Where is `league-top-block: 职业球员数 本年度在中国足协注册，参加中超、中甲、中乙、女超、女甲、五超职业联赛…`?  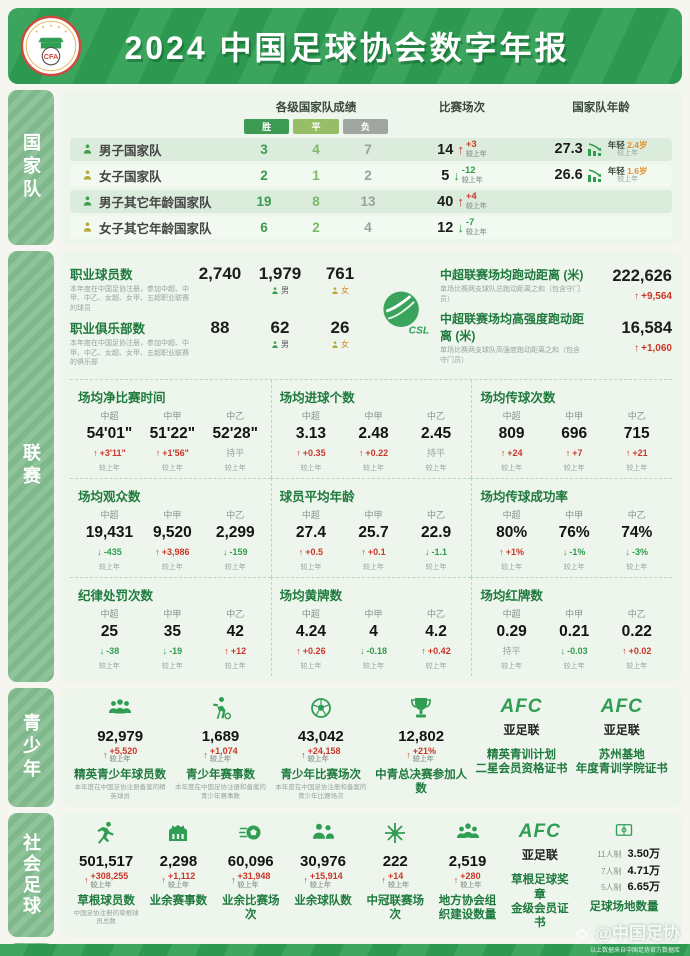
league-top-block: 职业球员数 本年度在中国足协注册，参加中超、中甲、中乙、女超、女甲、五超职业联赛… is located at coordinates (371, 318).